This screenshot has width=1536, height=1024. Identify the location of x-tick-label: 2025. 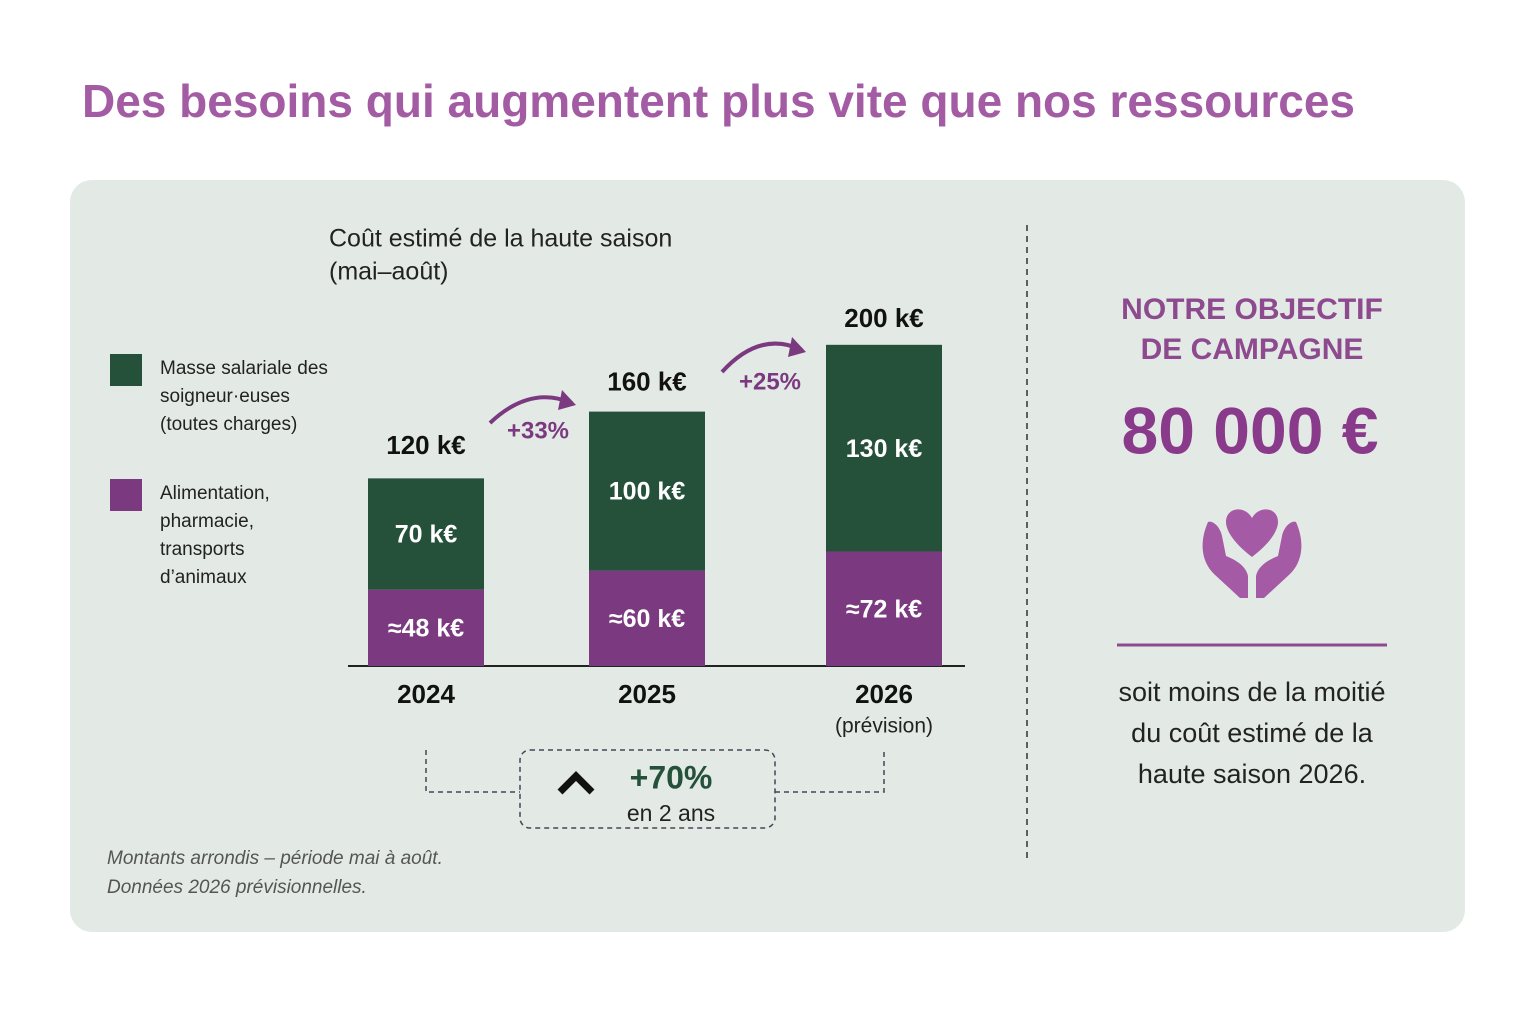
(647, 694).